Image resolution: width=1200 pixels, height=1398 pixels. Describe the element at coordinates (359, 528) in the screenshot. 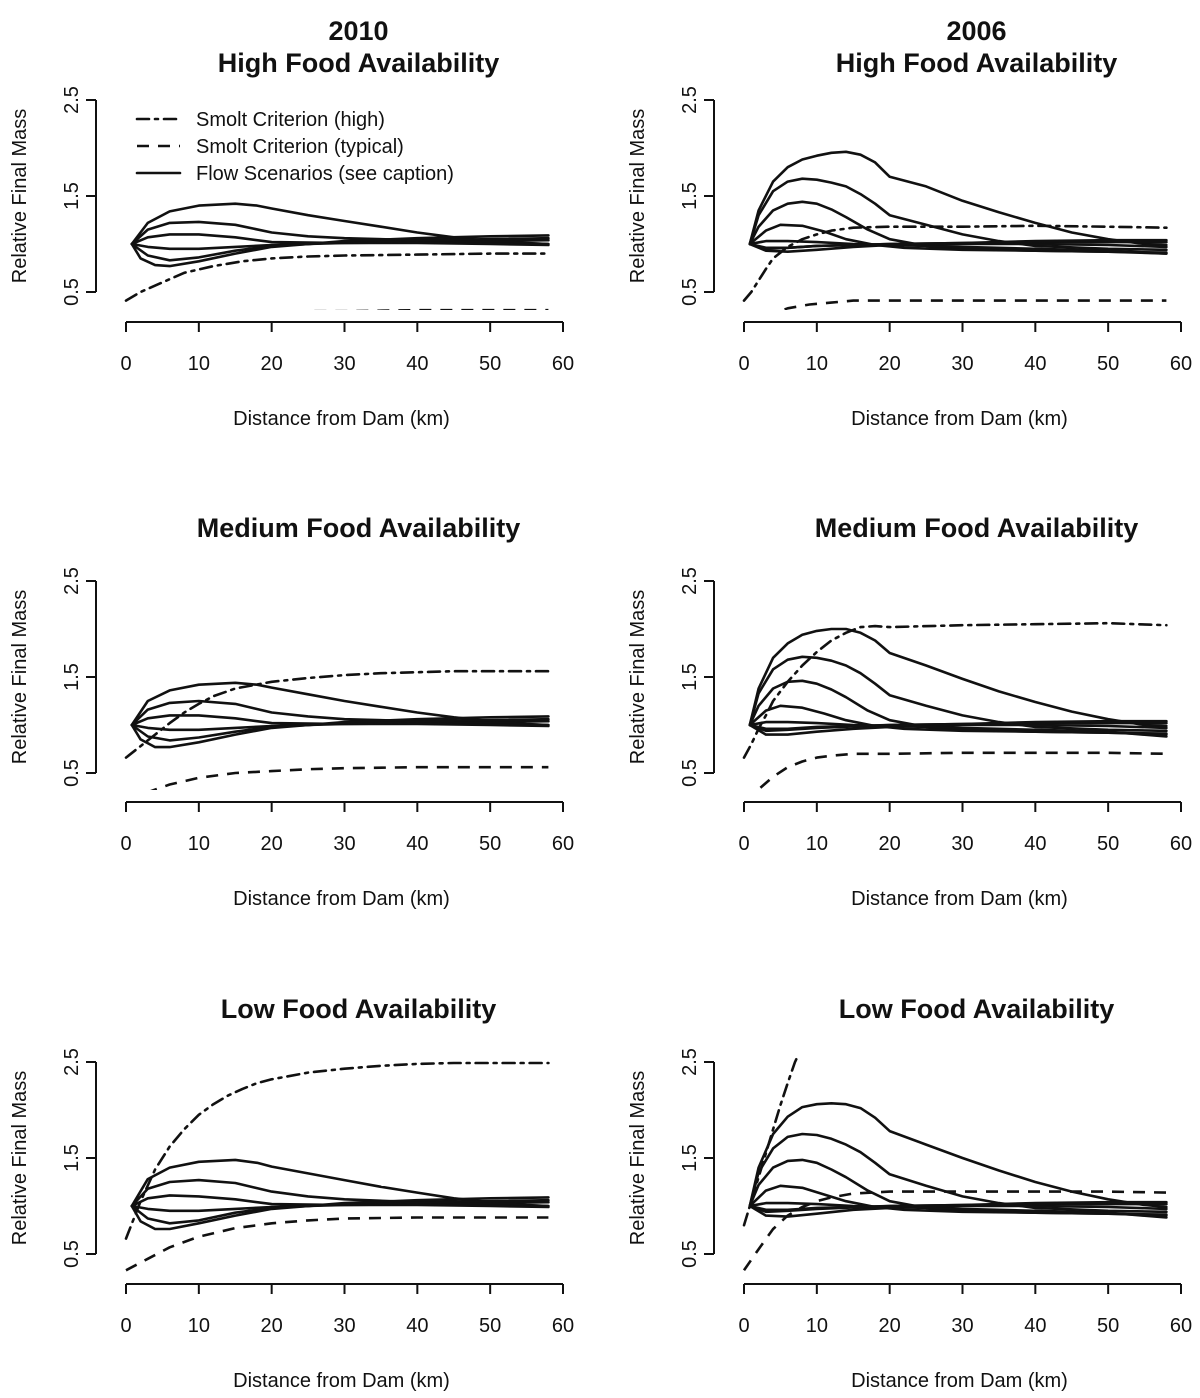

I see `panel-title-line: Medium Food Availability` at that location.